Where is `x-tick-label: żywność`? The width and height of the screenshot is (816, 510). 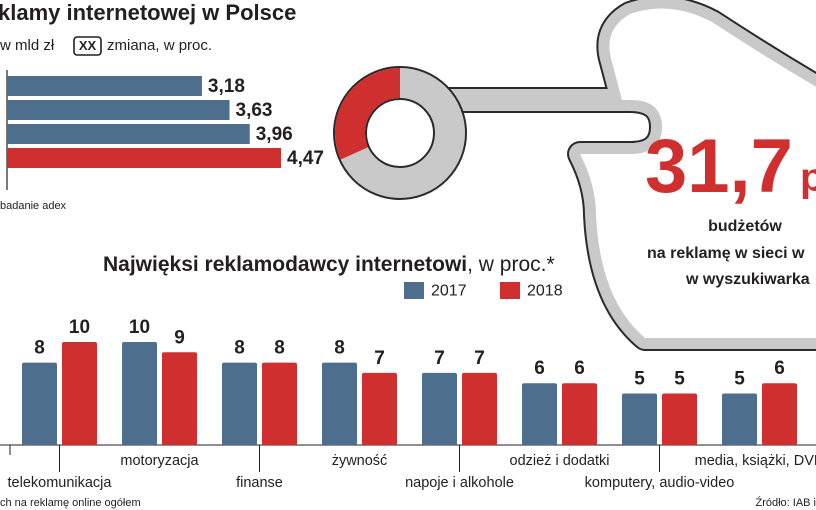 x-tick-label: żywność is located at coordinates (360, 461).